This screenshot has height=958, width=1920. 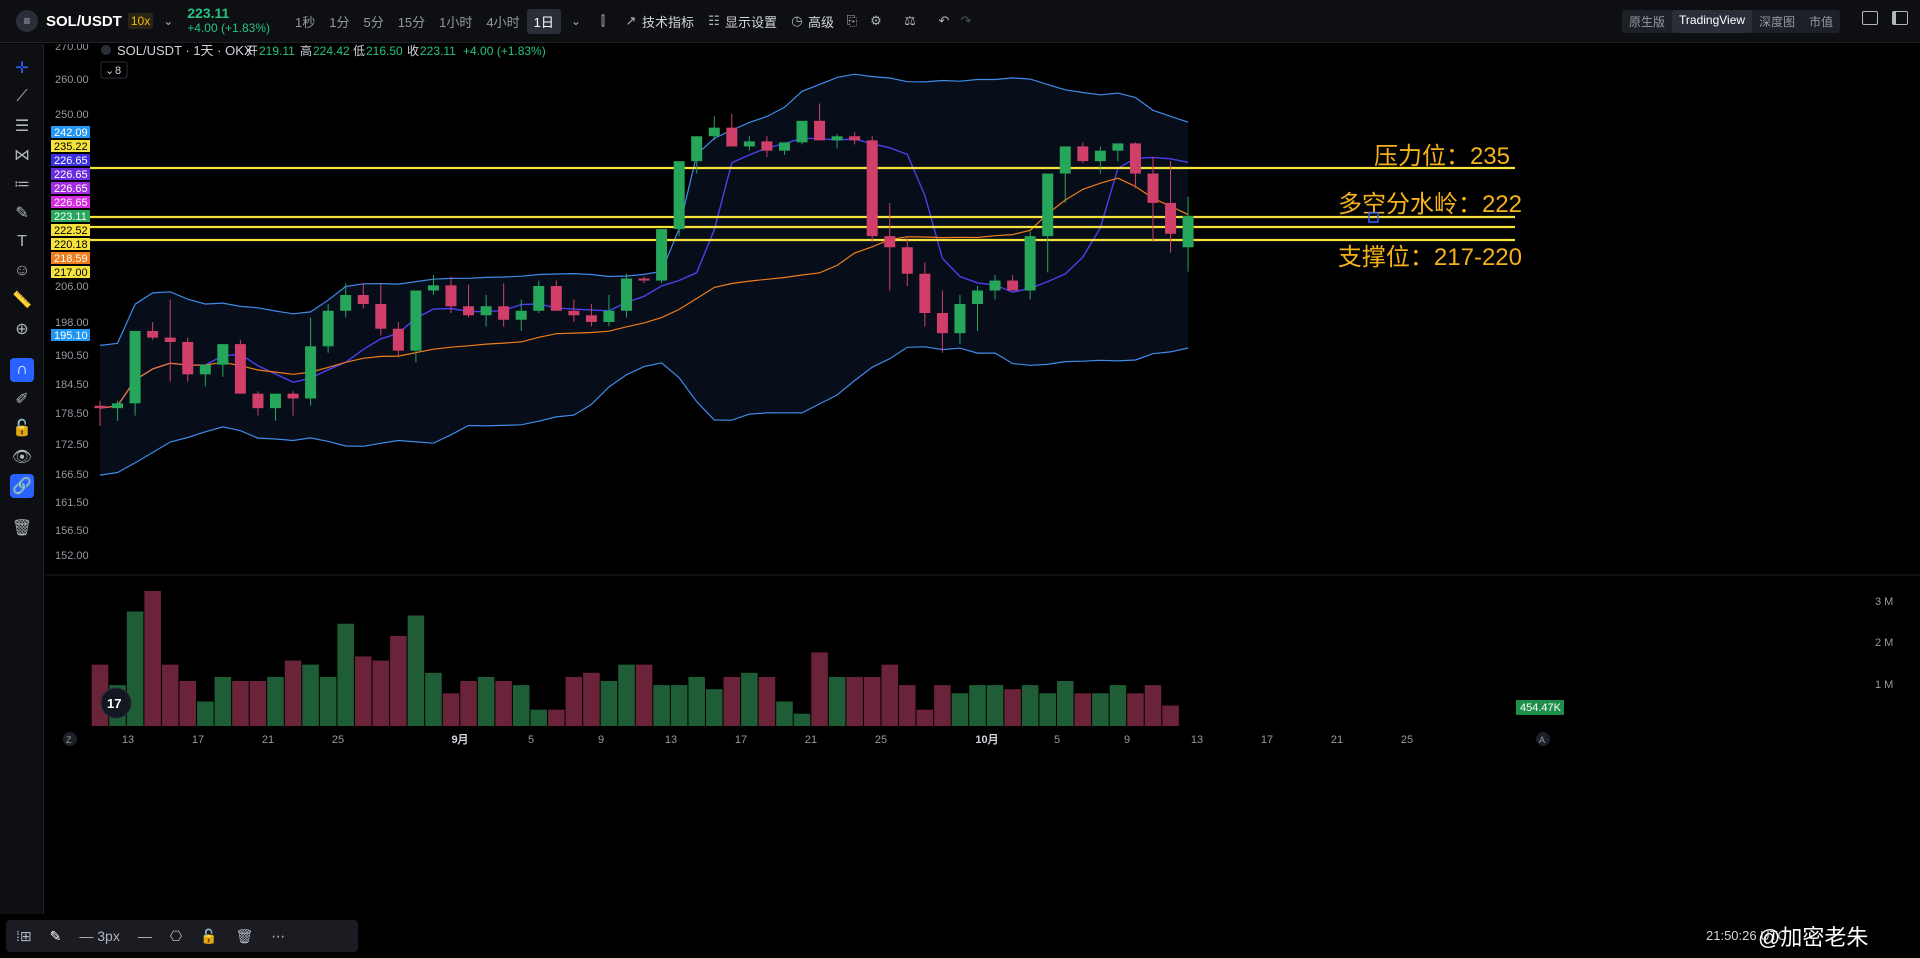 I want to click on timeframe-1h: 1小时, so click(x=456, y=22).